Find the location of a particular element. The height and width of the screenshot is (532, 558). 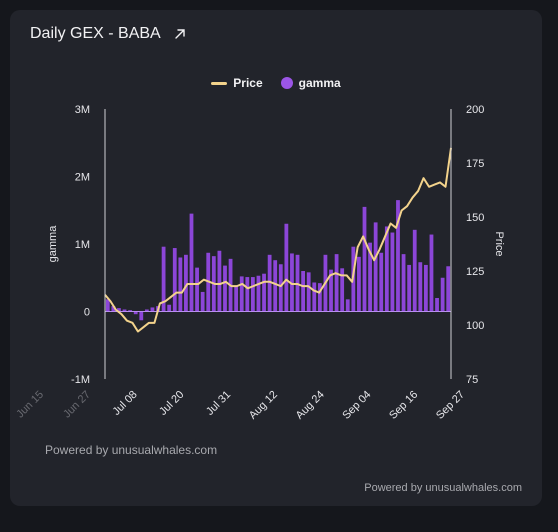

external-link-icon is located at coordinates (180, 34).